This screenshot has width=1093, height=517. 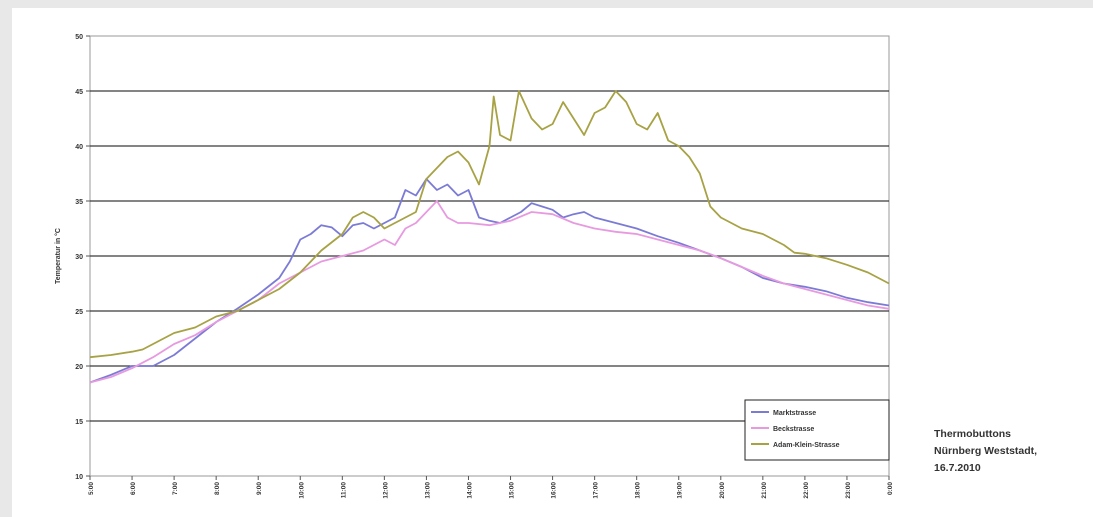 What do you see at coordinates (764, 490) in the screenshot?
I see `x-tick-label: 21:00` at bounding box center [764, 490].